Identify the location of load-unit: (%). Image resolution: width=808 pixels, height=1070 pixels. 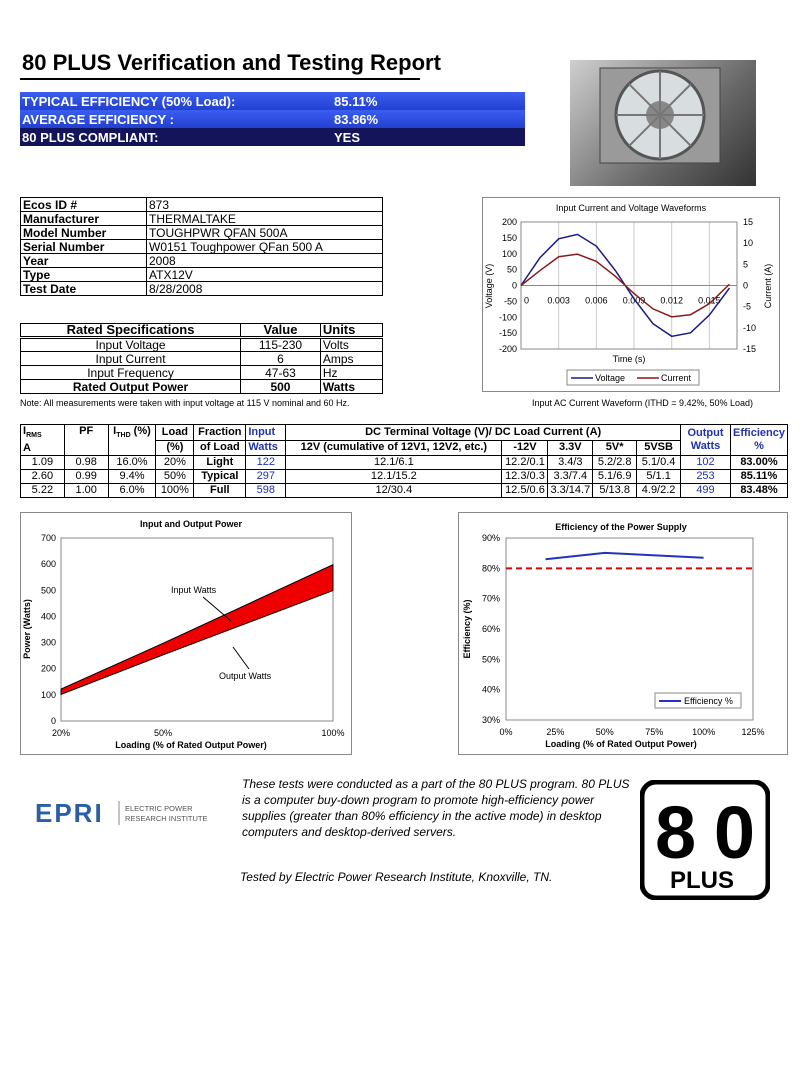
(175, 448).